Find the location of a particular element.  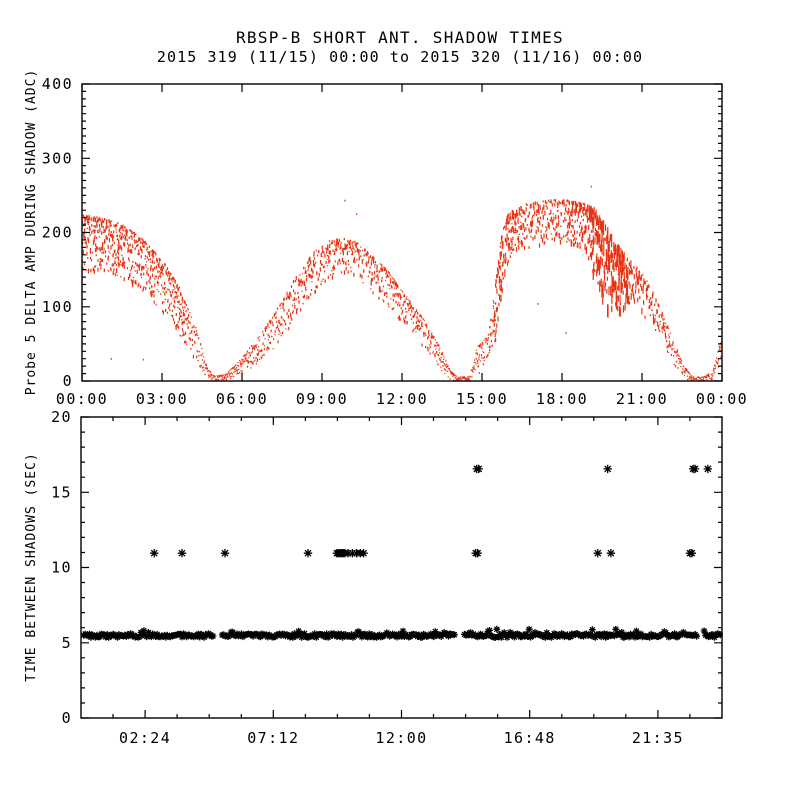

top-y-axis-label: Probe 5 DELTA AMP DURING SHADOW (ADC) is located at coordinates (31, 232).